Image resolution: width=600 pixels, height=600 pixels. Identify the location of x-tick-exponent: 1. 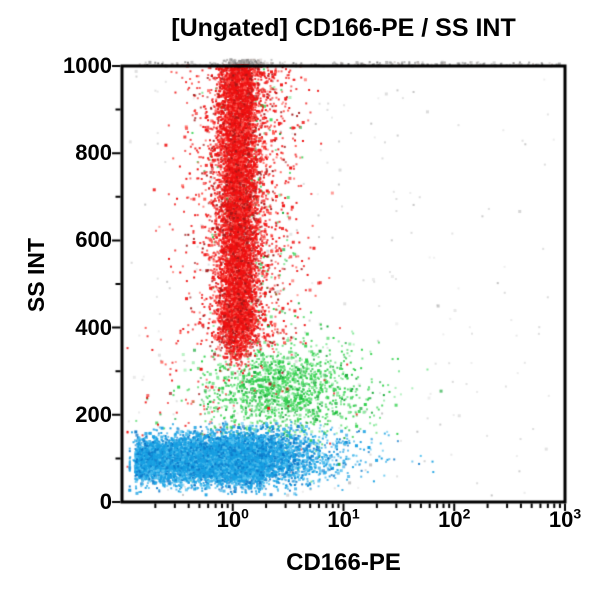
(355, 513).